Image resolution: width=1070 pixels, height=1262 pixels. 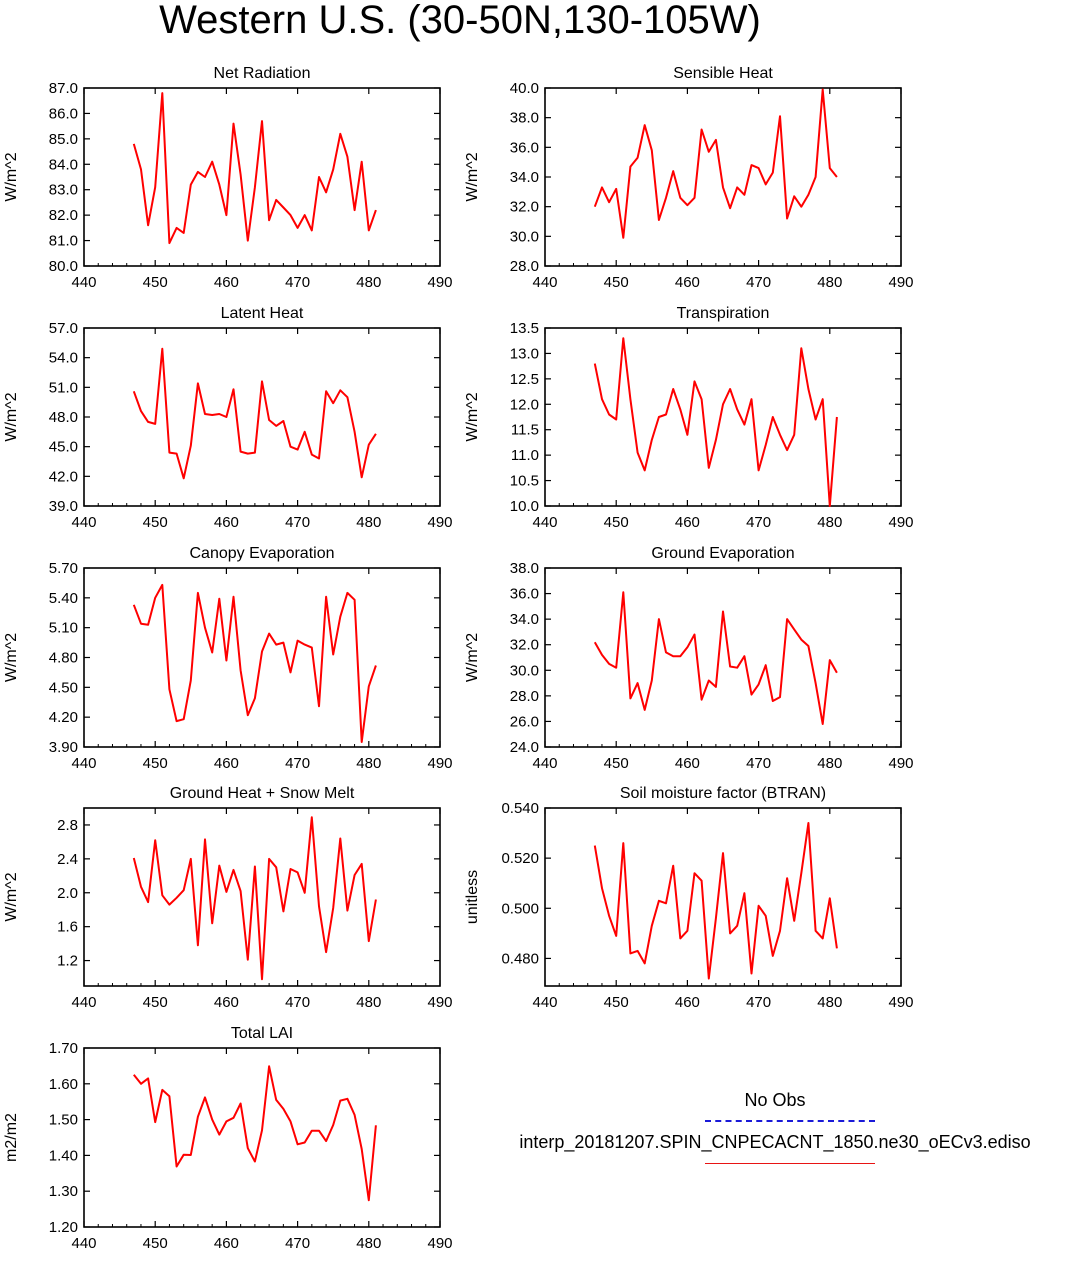 I want to click on y-tick-label: 4.20, so click(x=63, y=717).